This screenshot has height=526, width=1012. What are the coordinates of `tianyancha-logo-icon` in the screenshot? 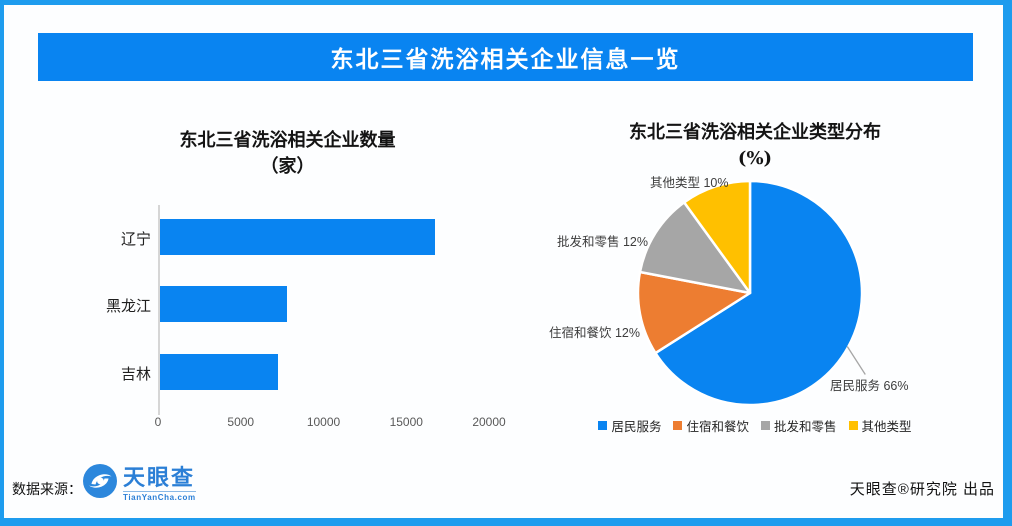 It's located at (100, 483).